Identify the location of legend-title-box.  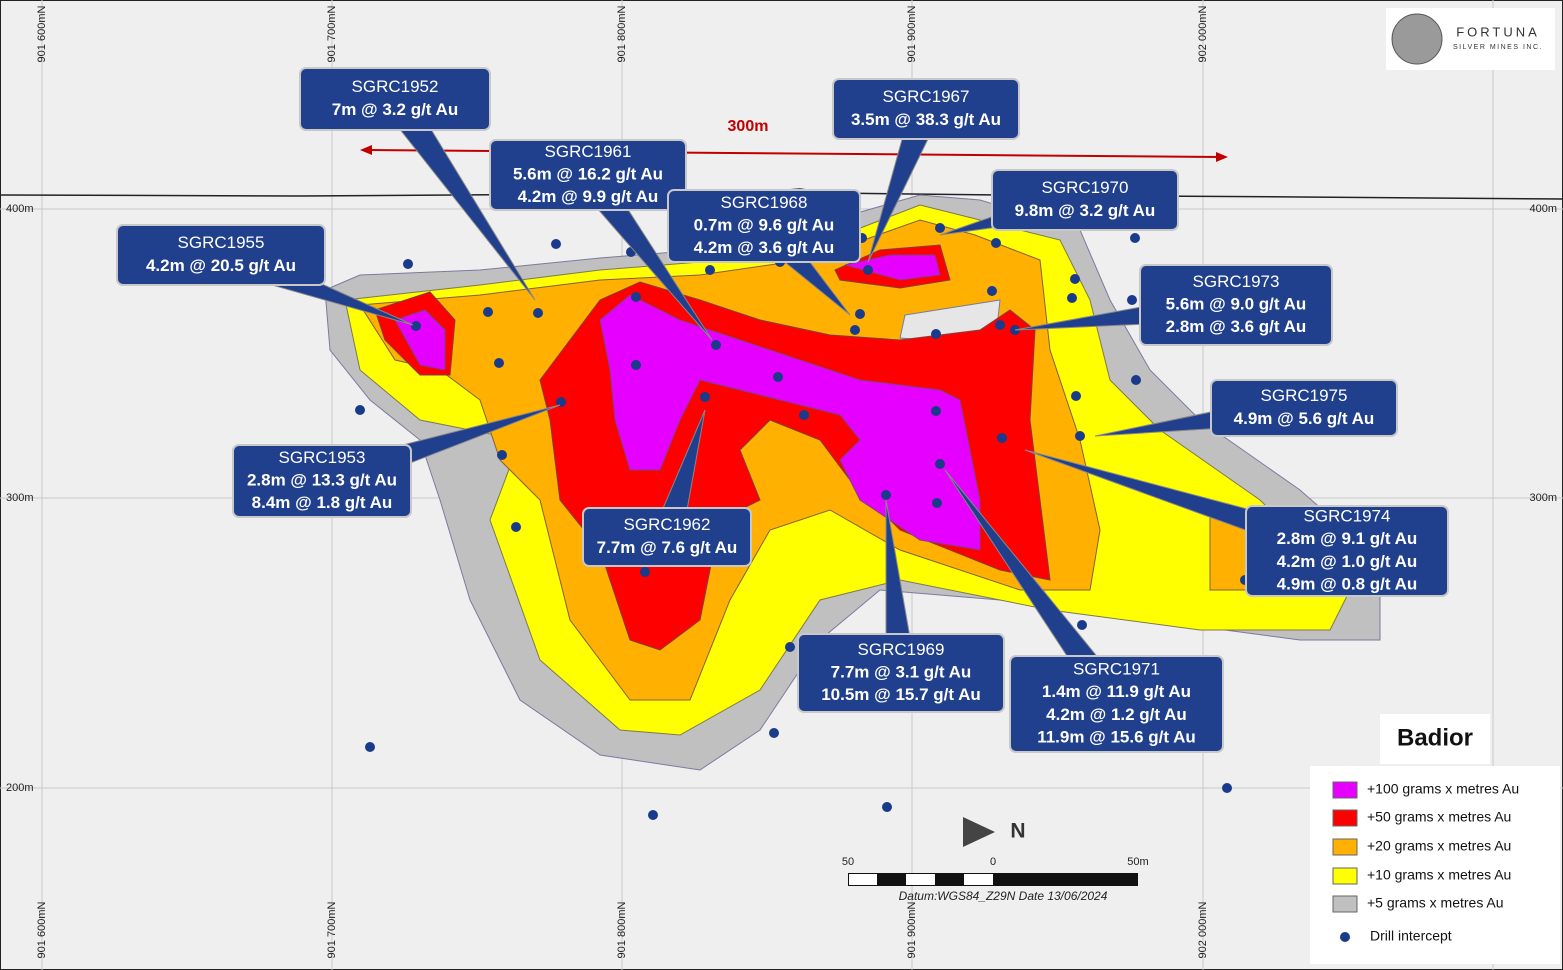
(1435, 739).